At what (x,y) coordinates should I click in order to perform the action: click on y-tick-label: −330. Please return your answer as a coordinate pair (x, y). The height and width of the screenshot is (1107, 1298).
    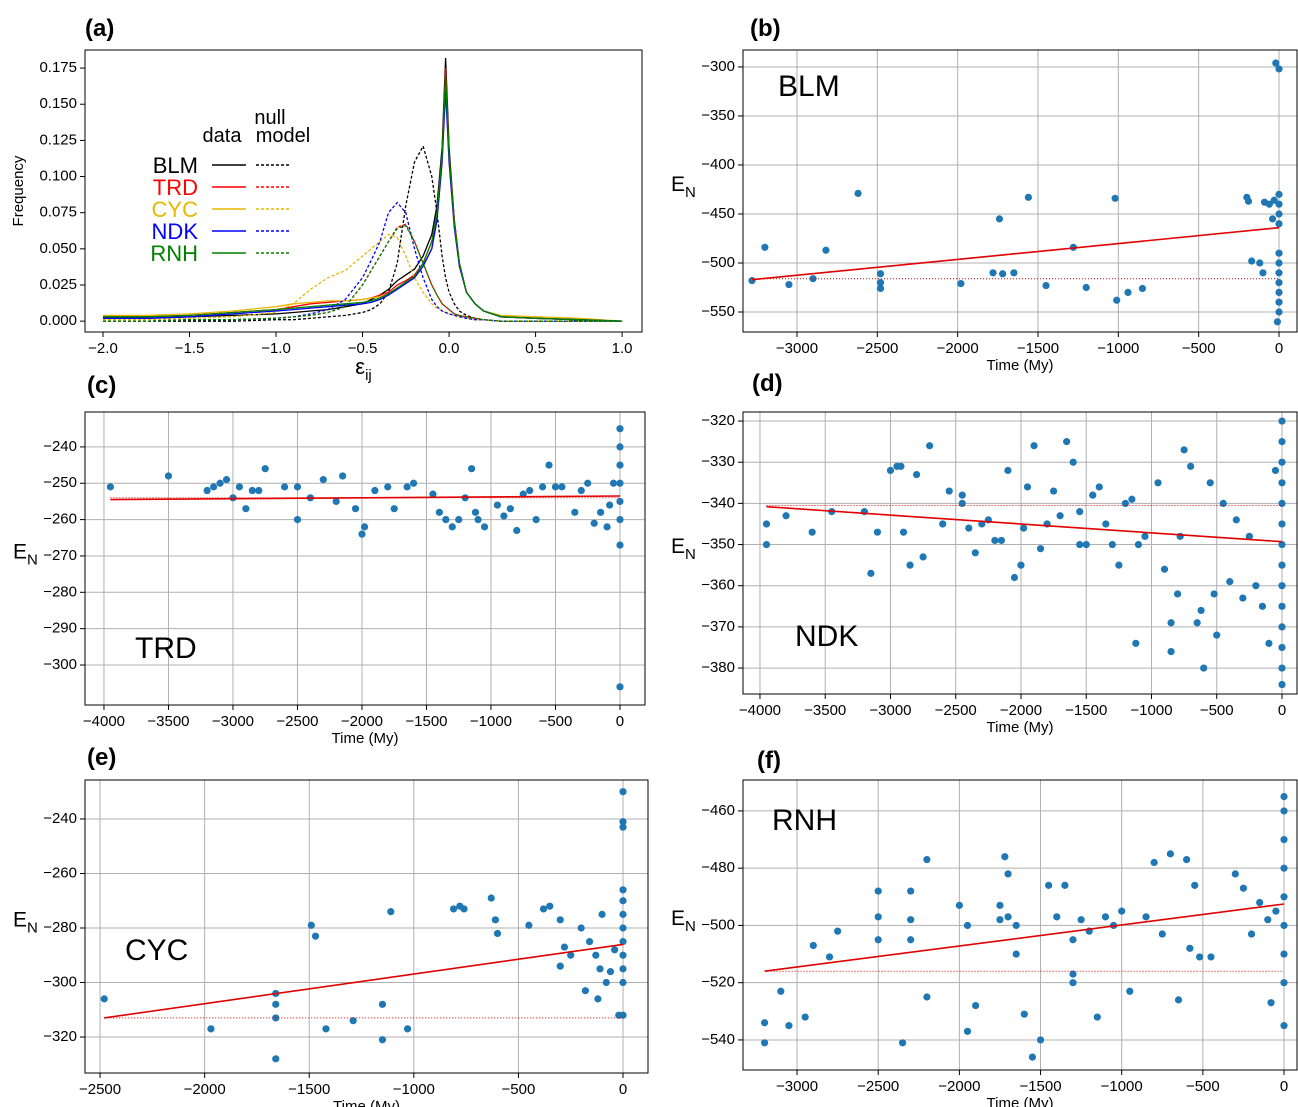
    Looking at the image, I should click on (718, 461).